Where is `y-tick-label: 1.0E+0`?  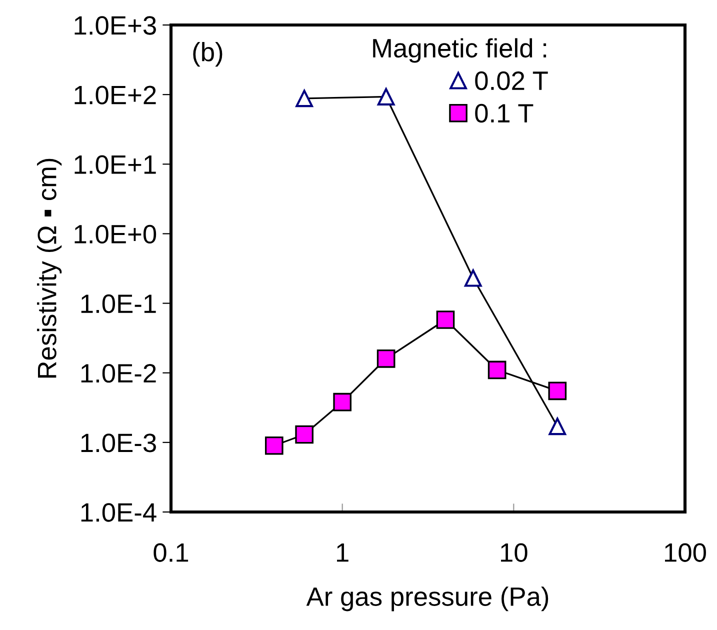 y-tick-label: 1.0E+0 is located at coordinates (115, 234).